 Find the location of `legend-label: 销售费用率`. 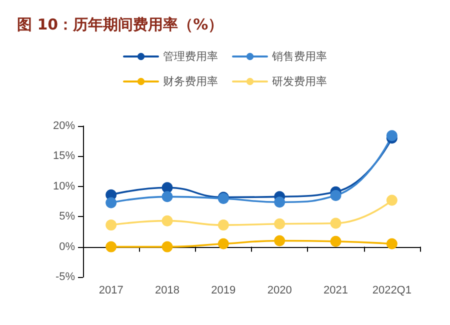

legend-label: 销售费用率 is located at coordinates (299, 56).